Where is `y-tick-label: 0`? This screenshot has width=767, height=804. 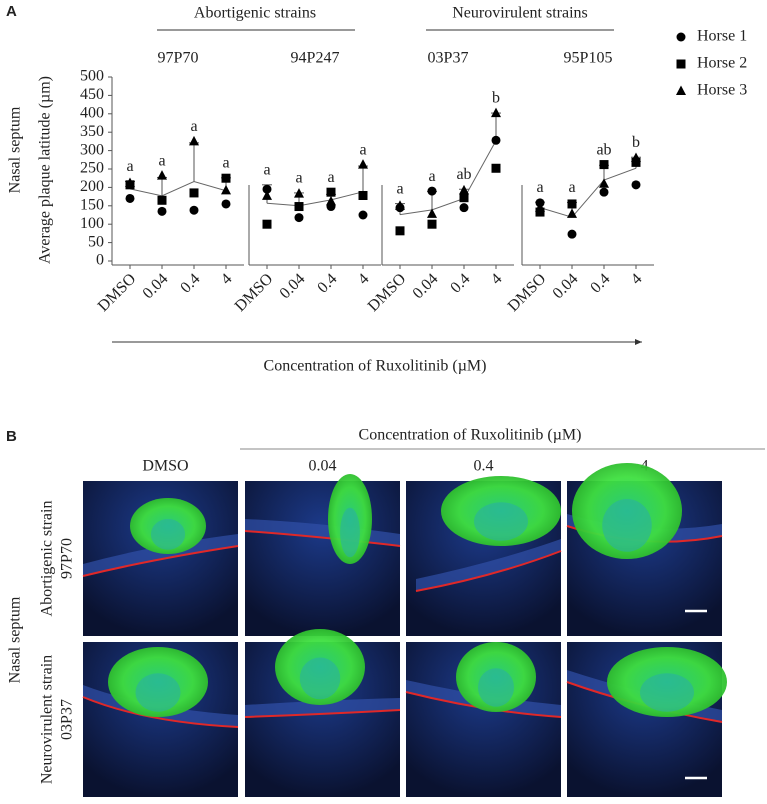 y-tick-label: 0 is located at coordinates (100, 260).